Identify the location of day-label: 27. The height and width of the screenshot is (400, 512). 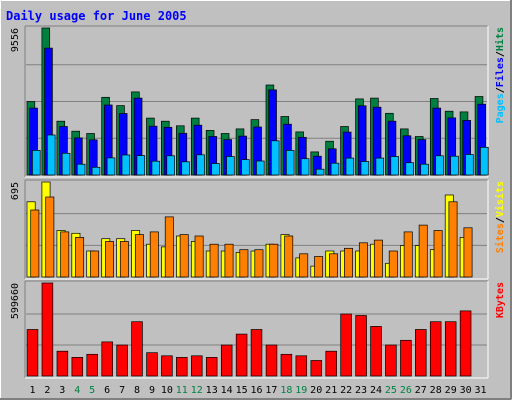
(421, 390).